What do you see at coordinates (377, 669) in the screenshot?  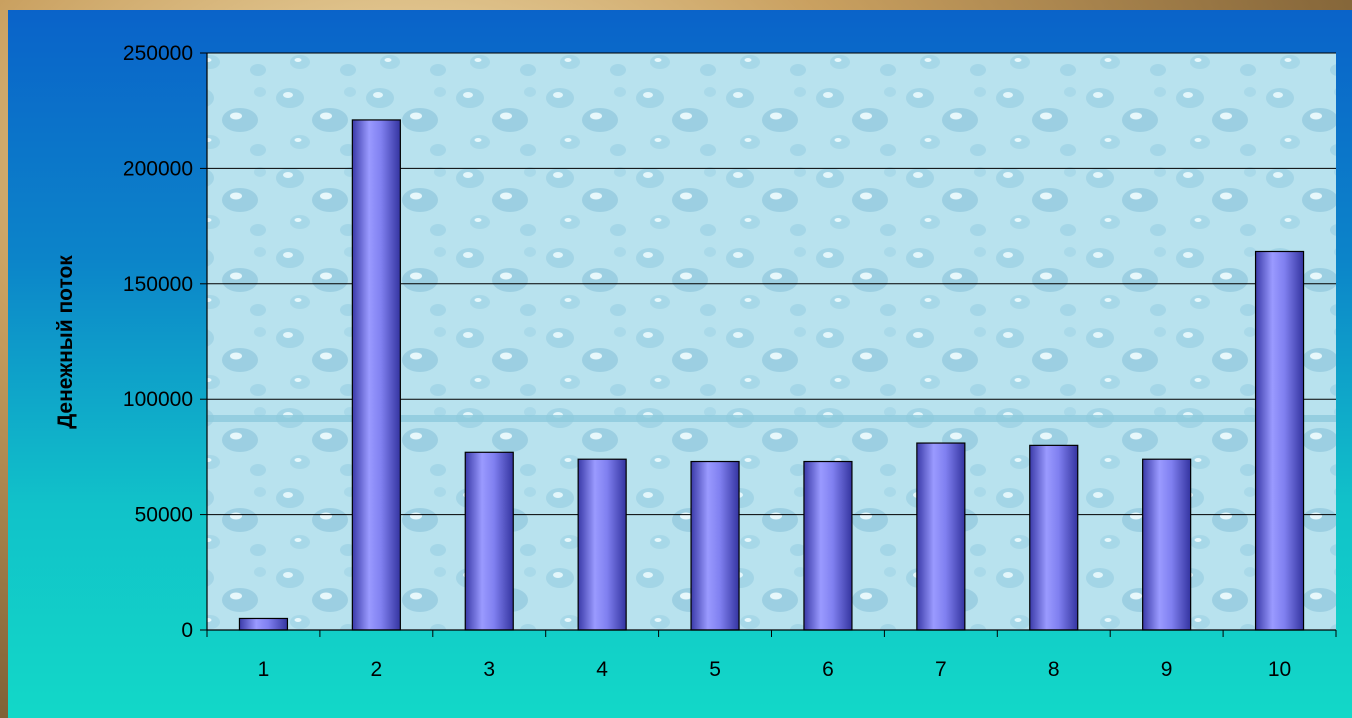 I see `x-tick-label: 2` at bounding box center [377, 669].